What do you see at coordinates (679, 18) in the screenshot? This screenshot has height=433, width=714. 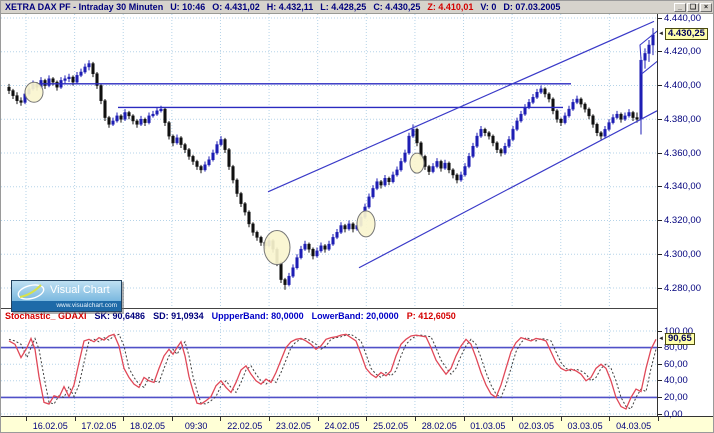 I see `price-axis-label: 4.440,00` at bounding box center [679, 18].